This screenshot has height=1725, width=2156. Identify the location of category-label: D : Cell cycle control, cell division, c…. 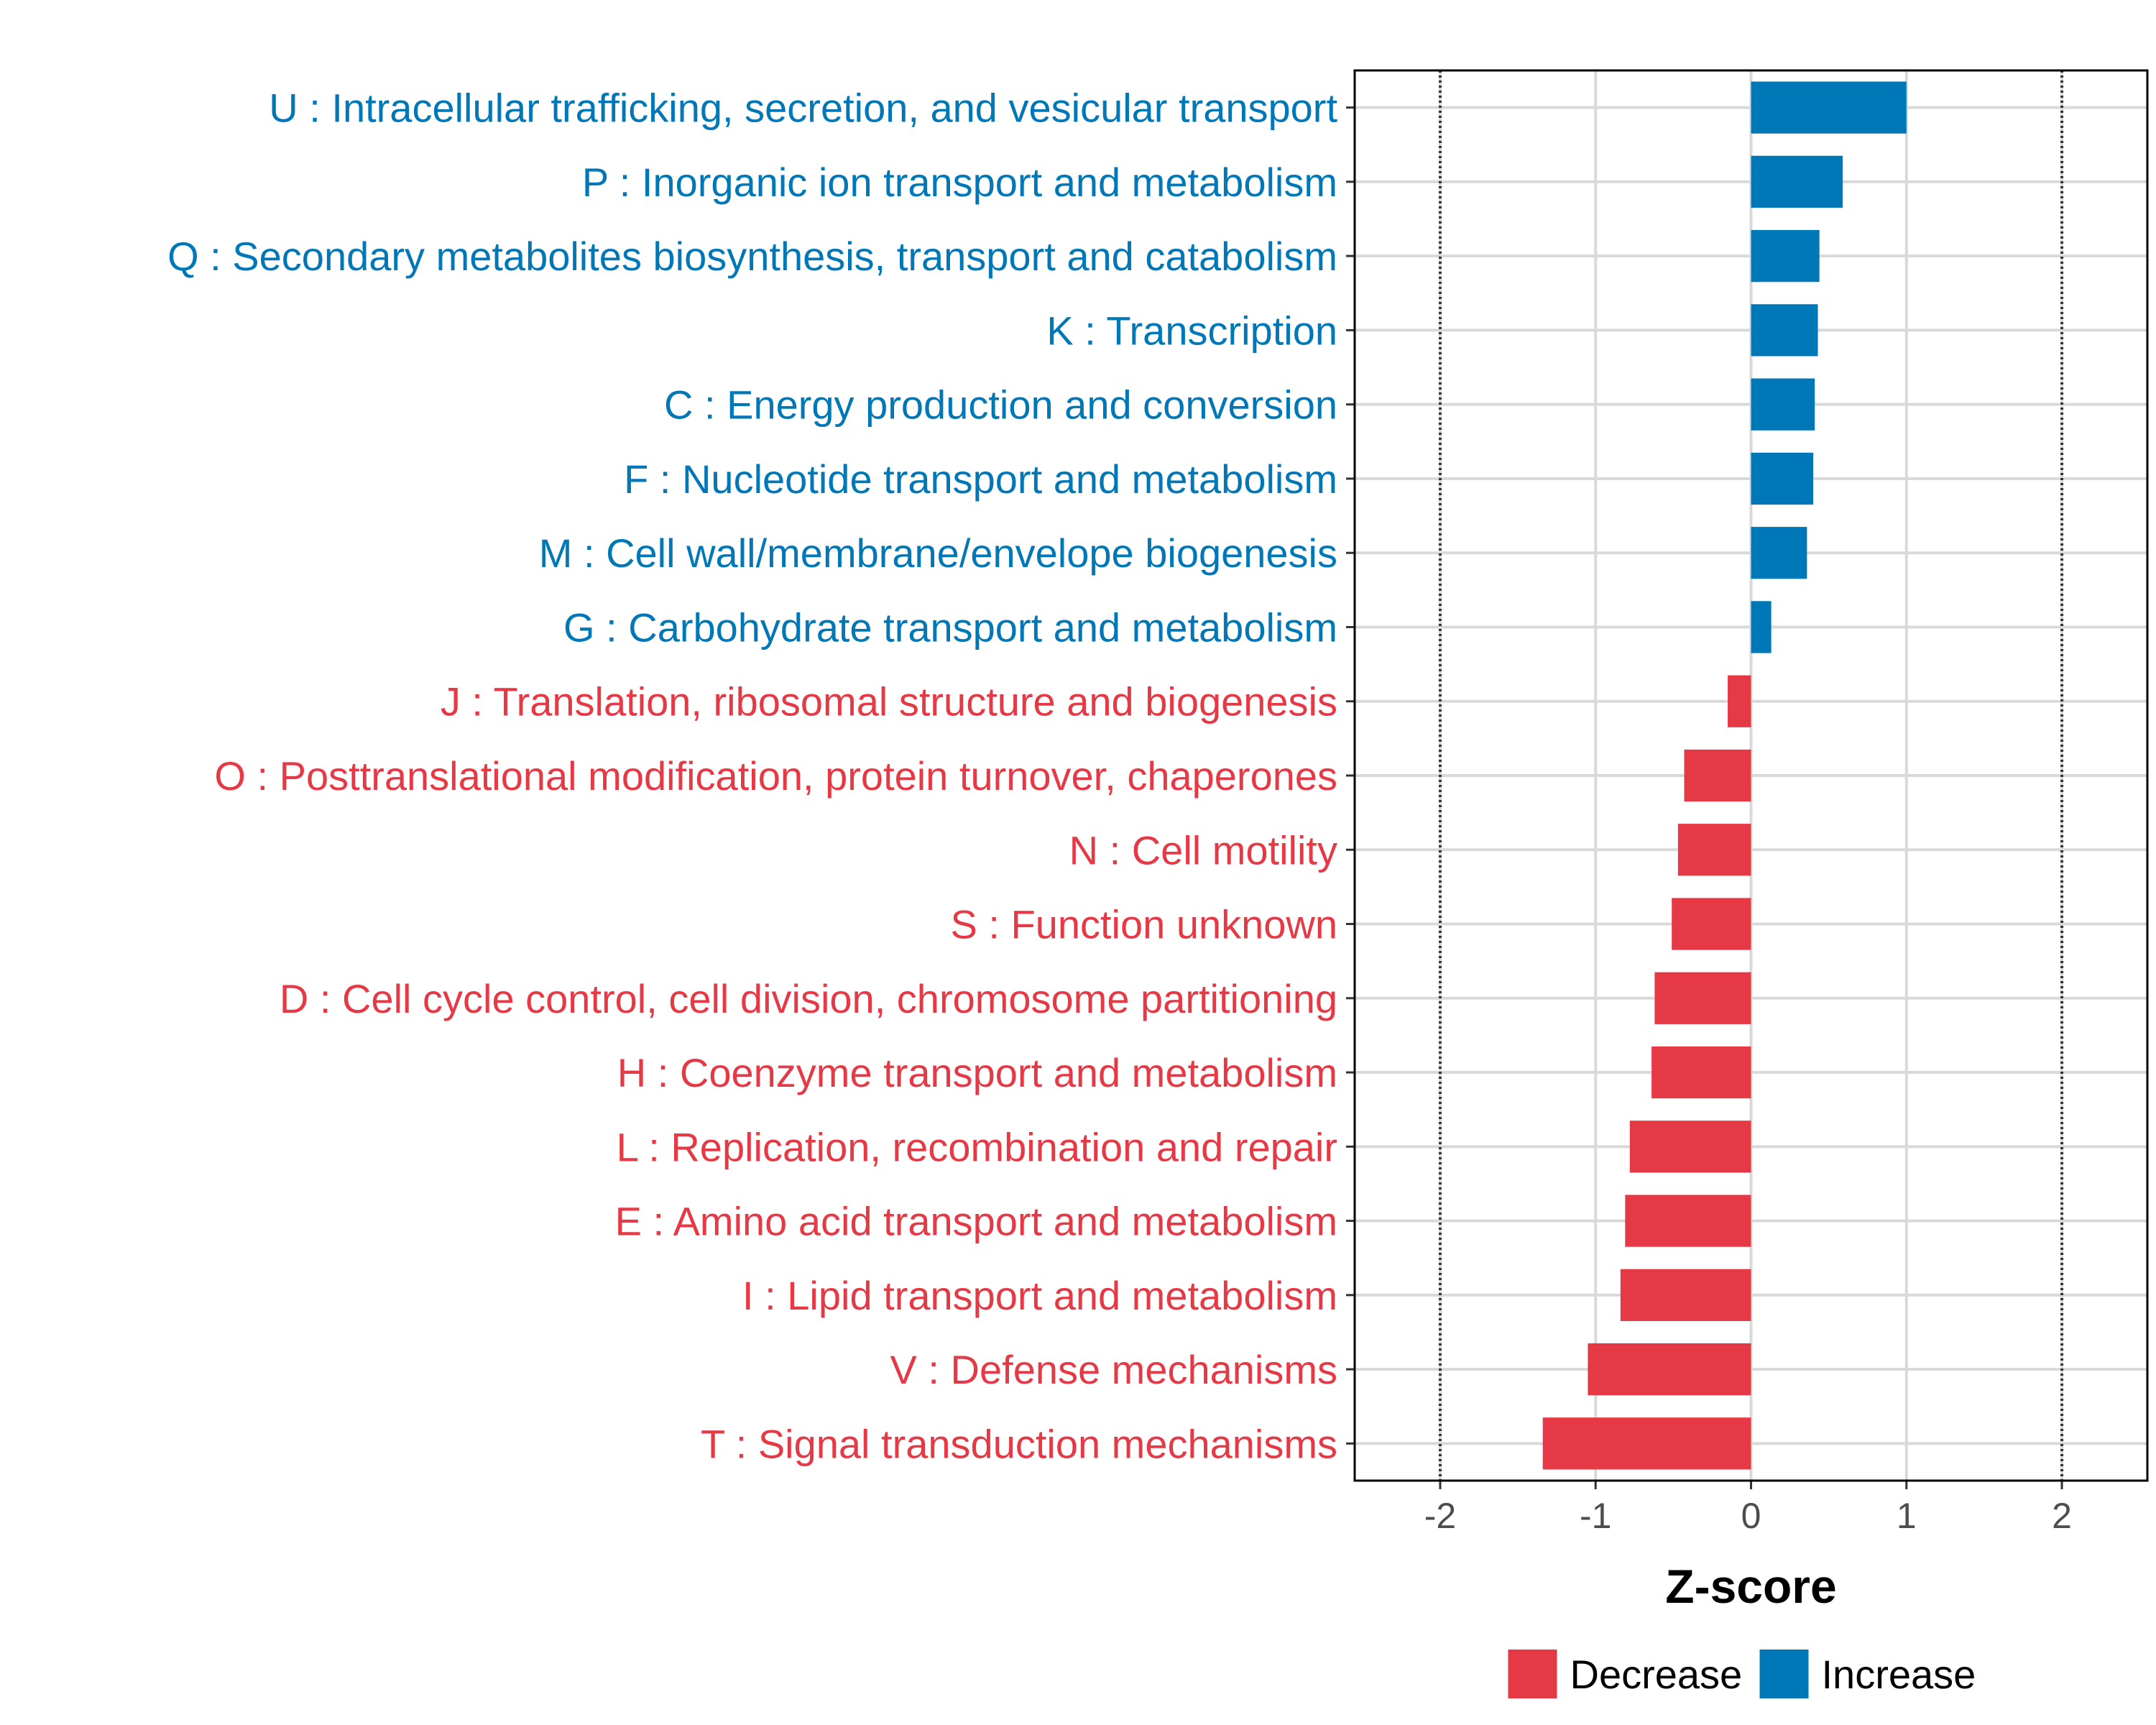
(808, 998).